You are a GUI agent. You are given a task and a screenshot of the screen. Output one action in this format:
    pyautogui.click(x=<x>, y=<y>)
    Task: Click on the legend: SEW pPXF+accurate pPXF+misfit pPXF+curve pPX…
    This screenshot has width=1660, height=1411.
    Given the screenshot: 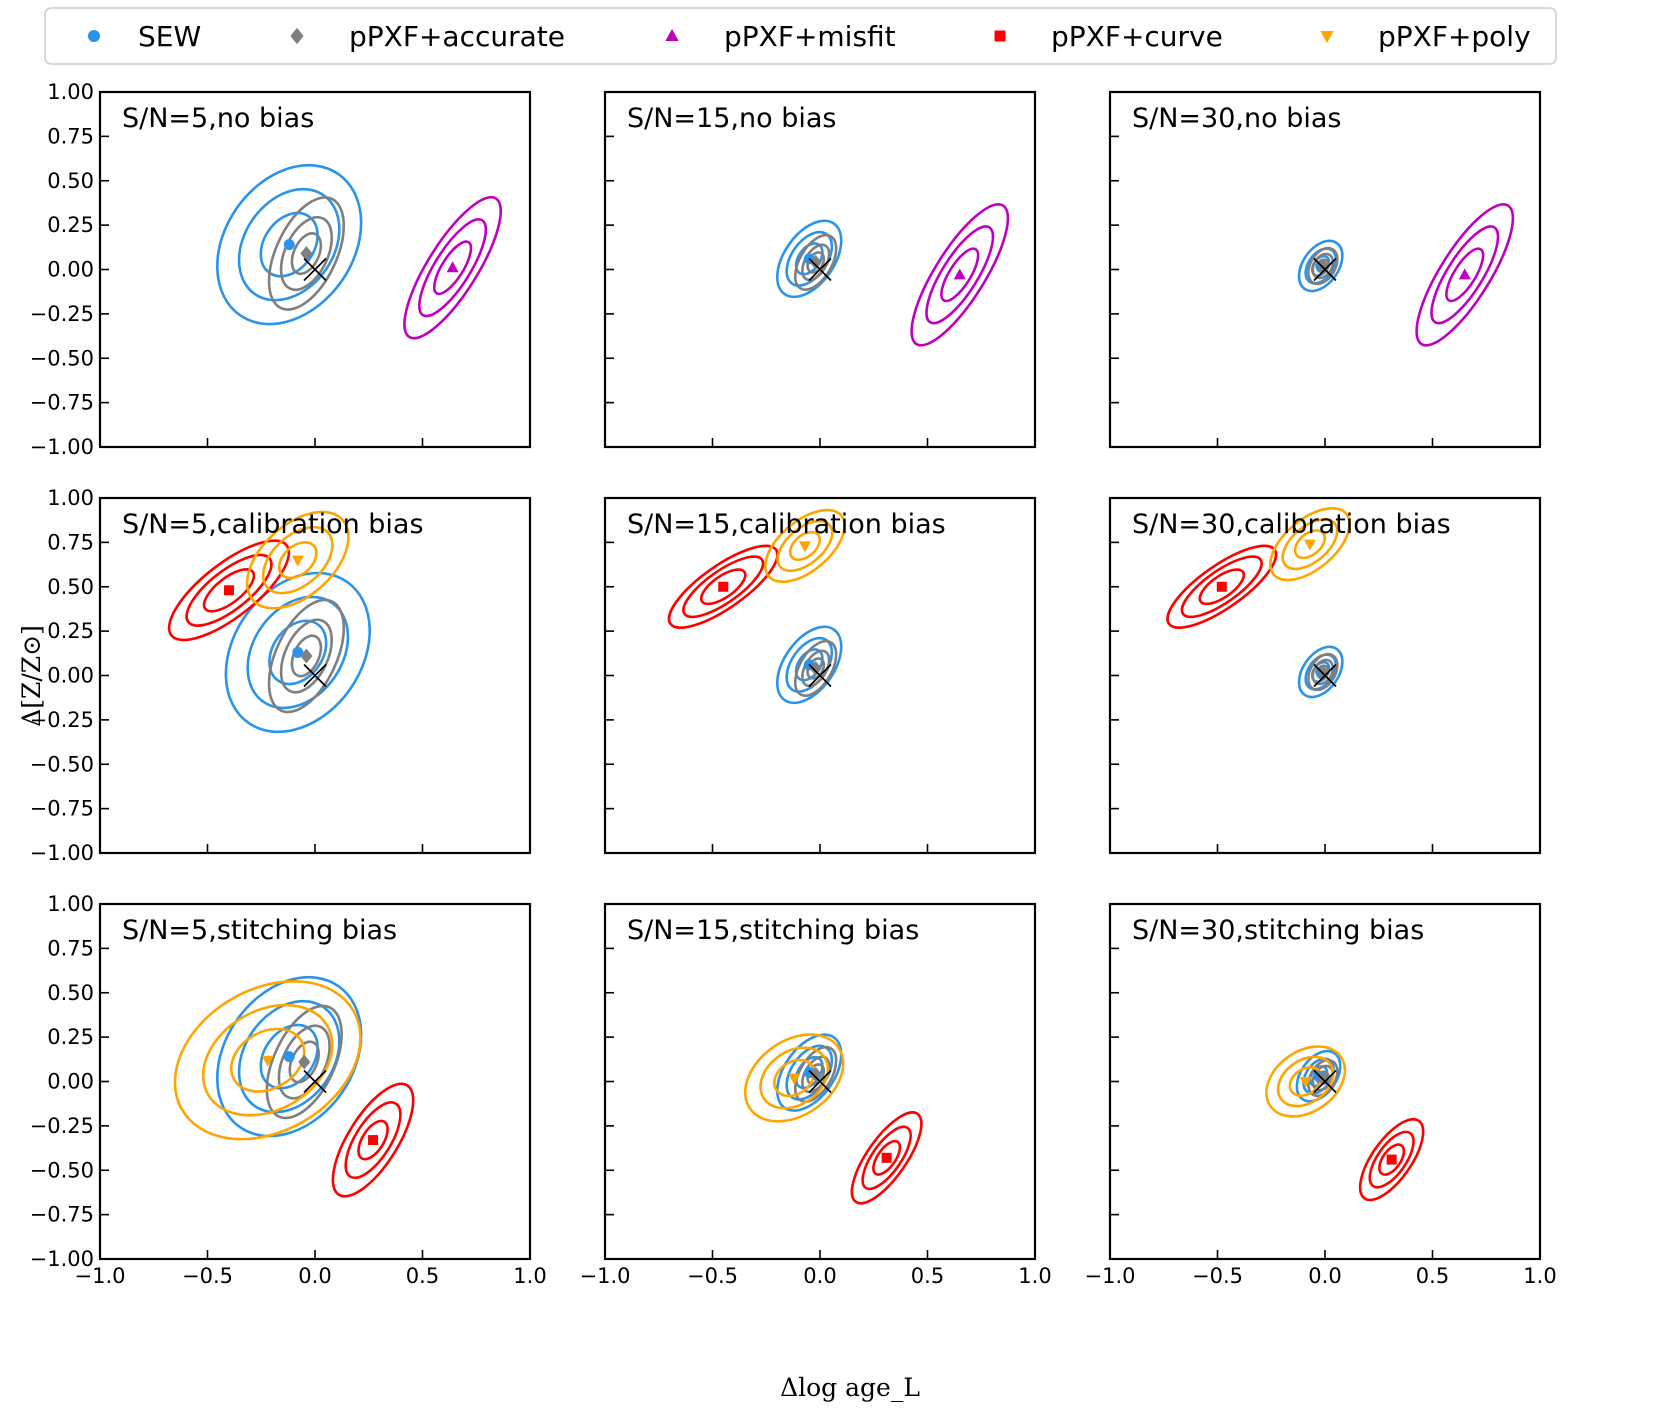 What is the action you would take?
    pyautogui.click(x=800, y=36)
    